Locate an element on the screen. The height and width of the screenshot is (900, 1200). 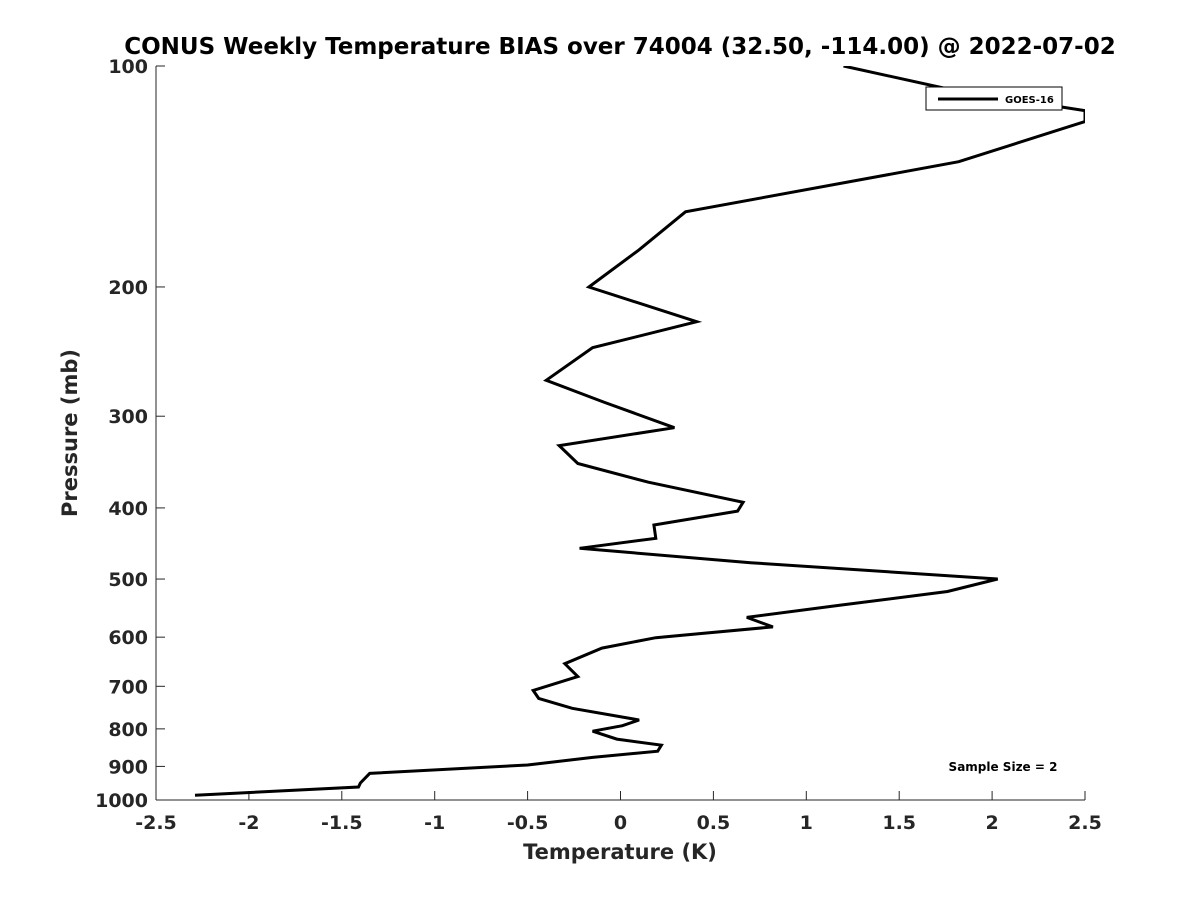
x-tick-label: 1.5 is located at coordinates (899, 823).